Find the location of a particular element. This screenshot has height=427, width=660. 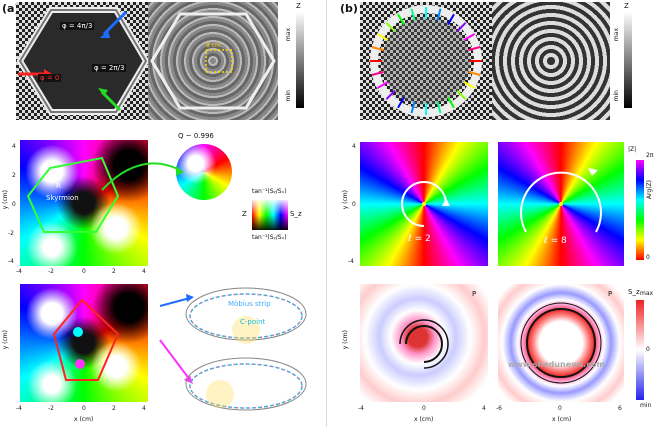

spin-field-map-right: P www.shedunews.com is located at coordinates (561, 343).